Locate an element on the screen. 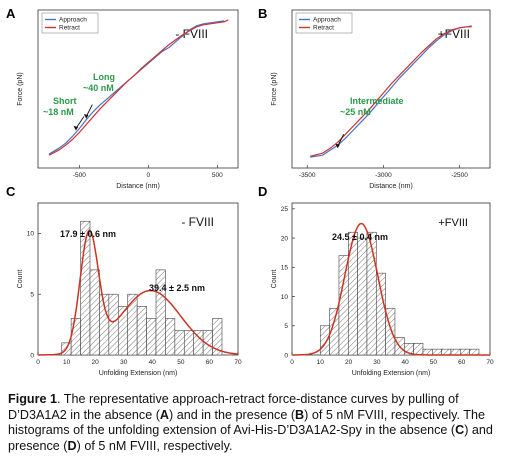 This screenshot has width=520, height=476. panel-a-annotation-0-line-0: Short is located at coordinates (65, 101).